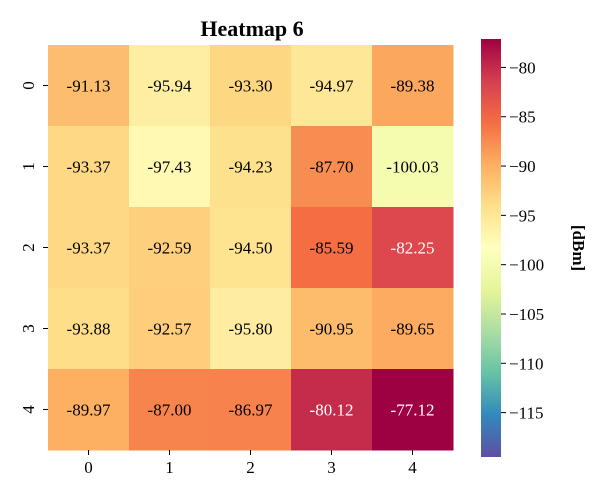 The width and height of the screenshot is (600, 500). What do you see at coordinates (491, 248) in the screenshot?
I see `colorbar-gradient` at bounding box center [491, 248].